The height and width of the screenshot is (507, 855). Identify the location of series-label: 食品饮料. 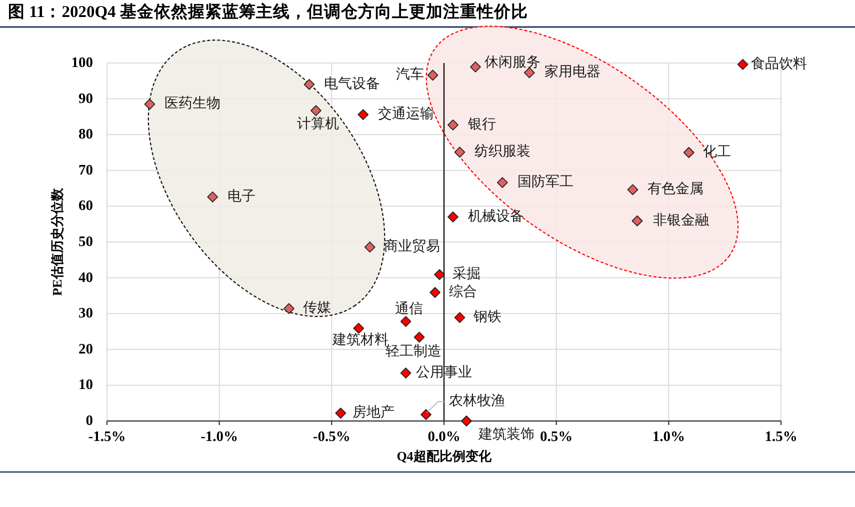
(778, 64).